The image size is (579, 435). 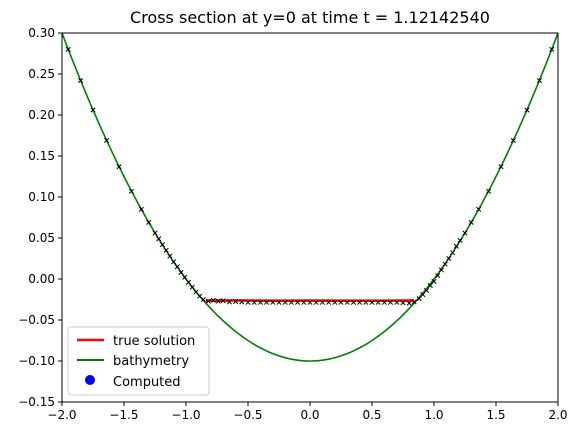 I want to click on y-tick-label: −0.10, so click(x=36, y=361).